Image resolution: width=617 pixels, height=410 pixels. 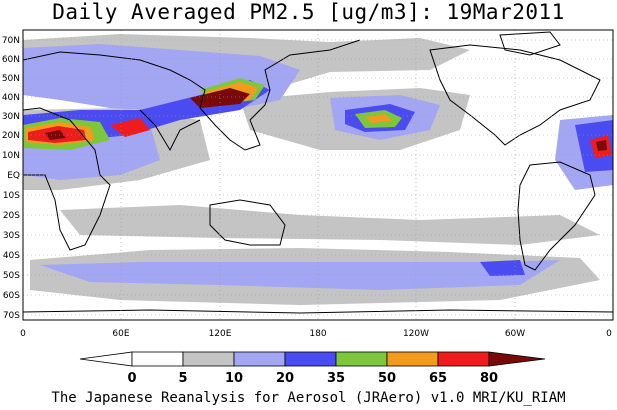 What do you see at coordinates (106, 359) in the screenshot?
I see `colorbar-arrow-low` at bounding box center [106, 359].